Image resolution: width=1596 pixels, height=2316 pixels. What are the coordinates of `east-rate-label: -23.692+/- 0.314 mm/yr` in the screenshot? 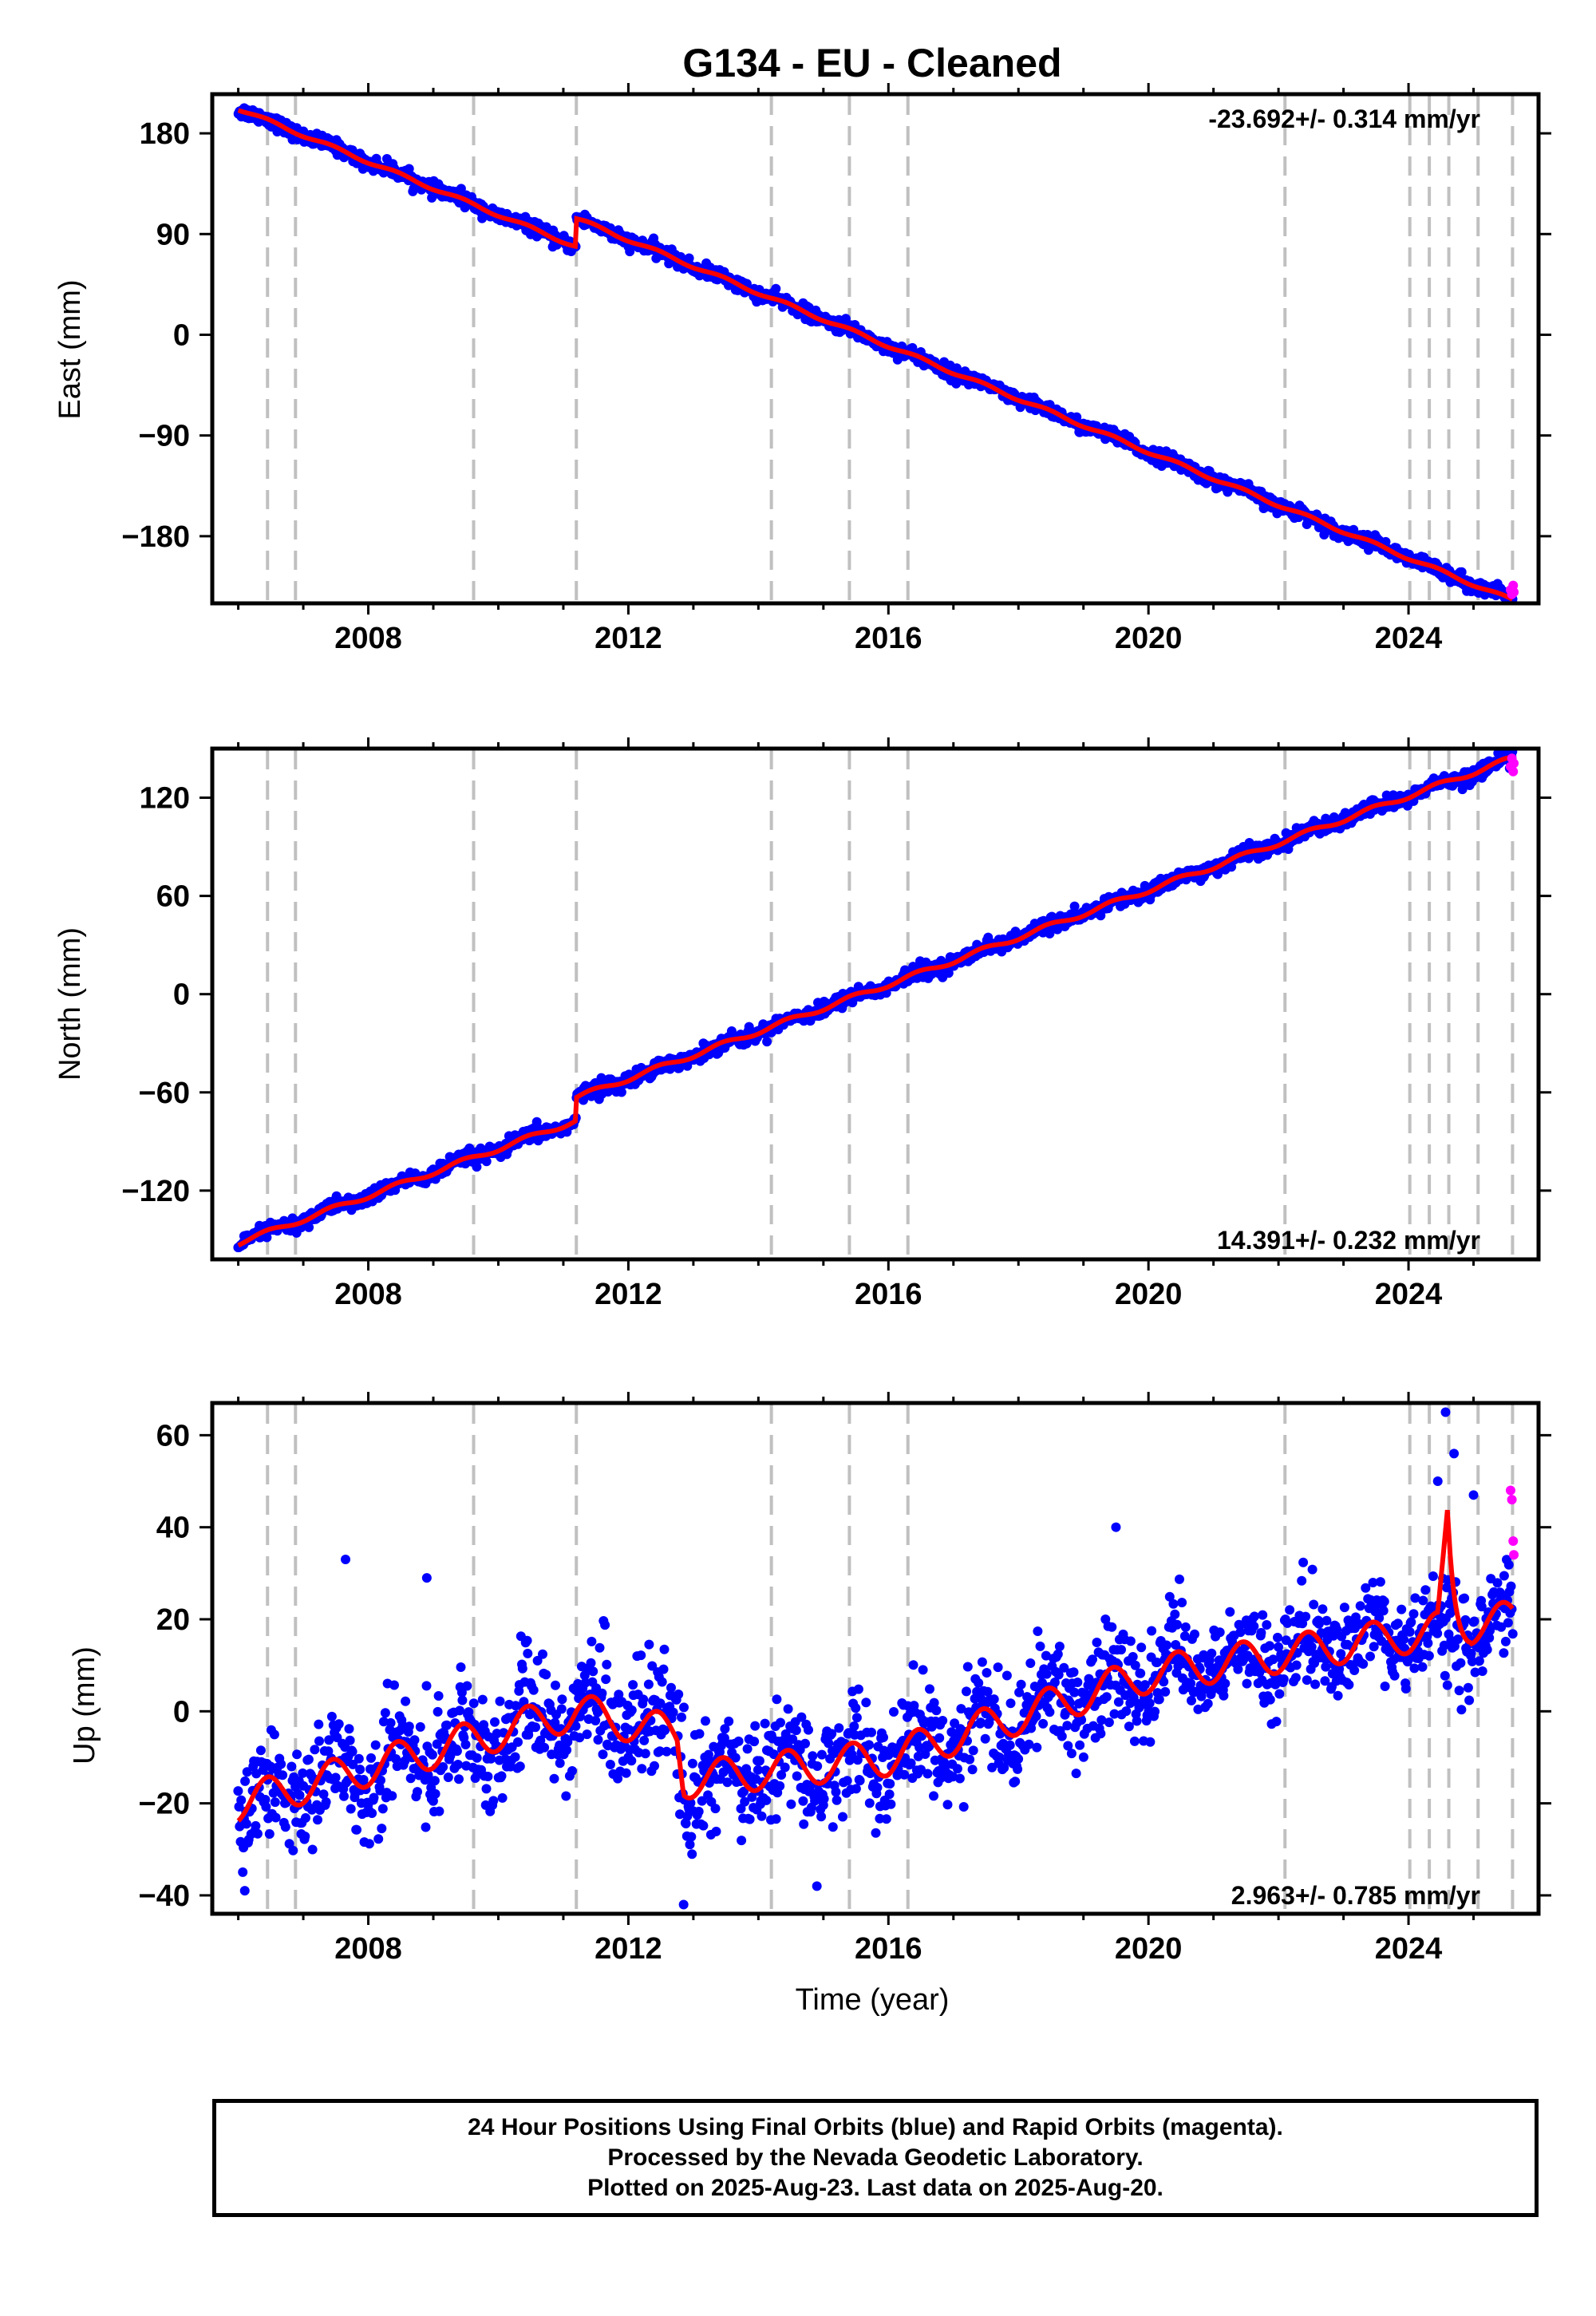 It's located at (1344, 119).